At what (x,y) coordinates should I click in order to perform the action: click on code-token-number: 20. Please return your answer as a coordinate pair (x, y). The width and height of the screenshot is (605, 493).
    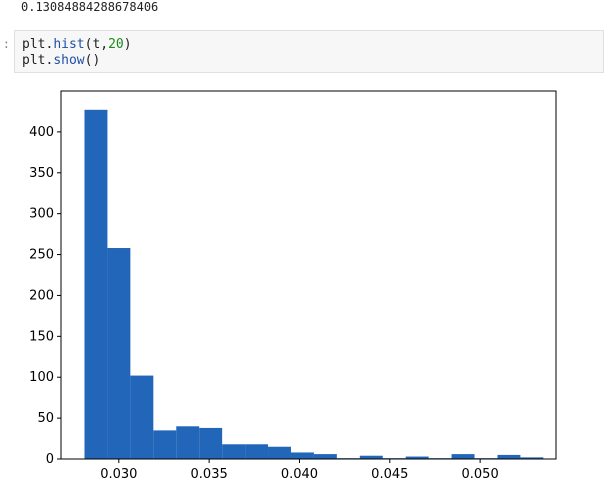
    Looking at the image, I should click on (116, 44).